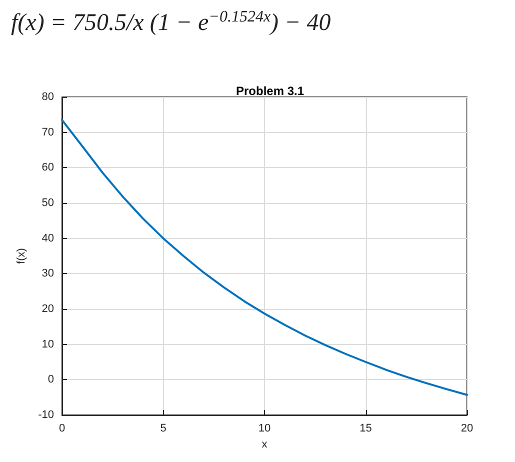 The height and width of the screenshot is (462, 515). What do you see at coordinates (48, 238) in the screenshot?
I see `y-tick-label: 40` at bounding box center [48, 238].